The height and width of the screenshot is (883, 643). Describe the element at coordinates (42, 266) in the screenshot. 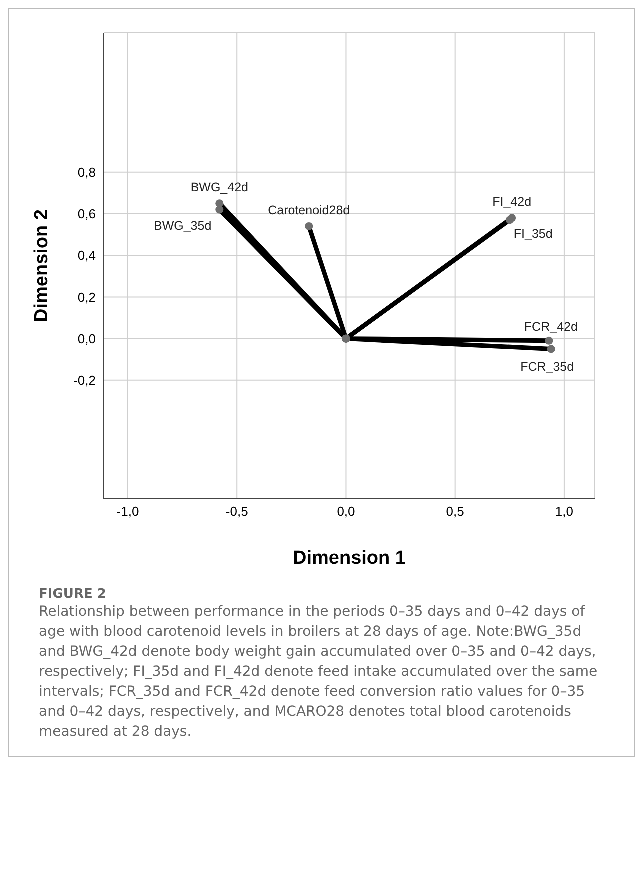

I see `y-axis-title: Dimension 2` at that location.